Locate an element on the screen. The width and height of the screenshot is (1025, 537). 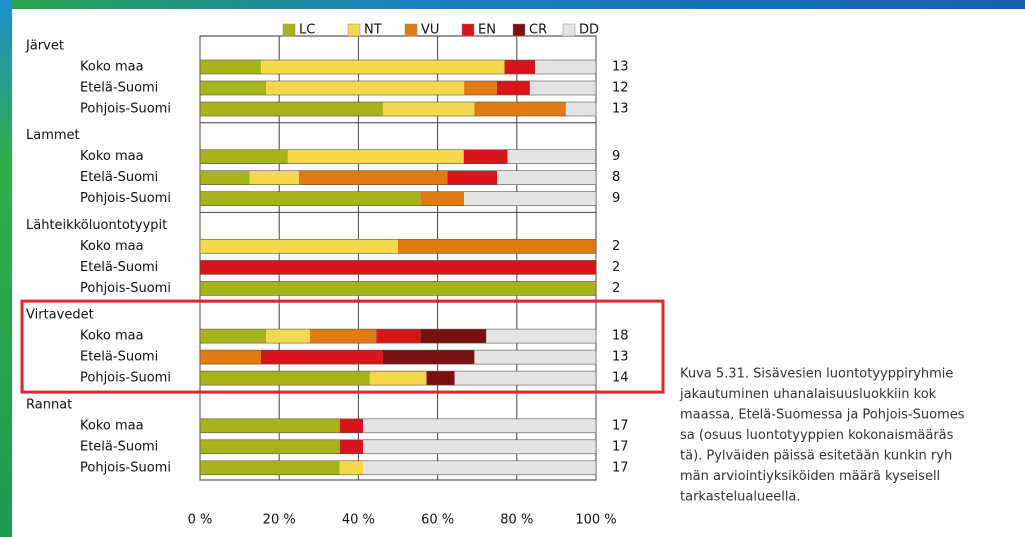
group-label: Lähteikköluontotyypit is located at coordinates (96, 225).